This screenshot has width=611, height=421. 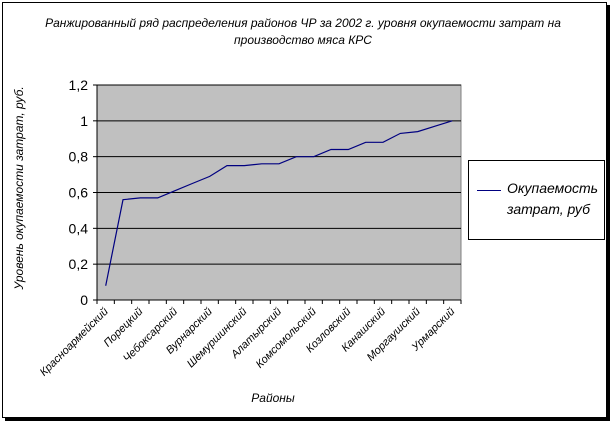 What do you see at coordinates (74, 342) in the screenshot?
I see `x-tick-label: Красноармейский` at bounding box center [74, 342].